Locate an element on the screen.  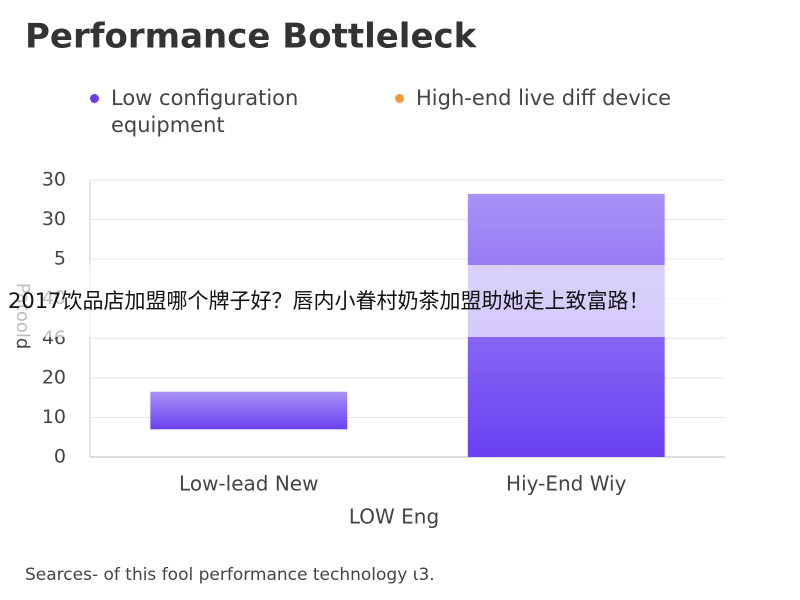
y-tick-label: 0 is located at coordinates (60, 457).